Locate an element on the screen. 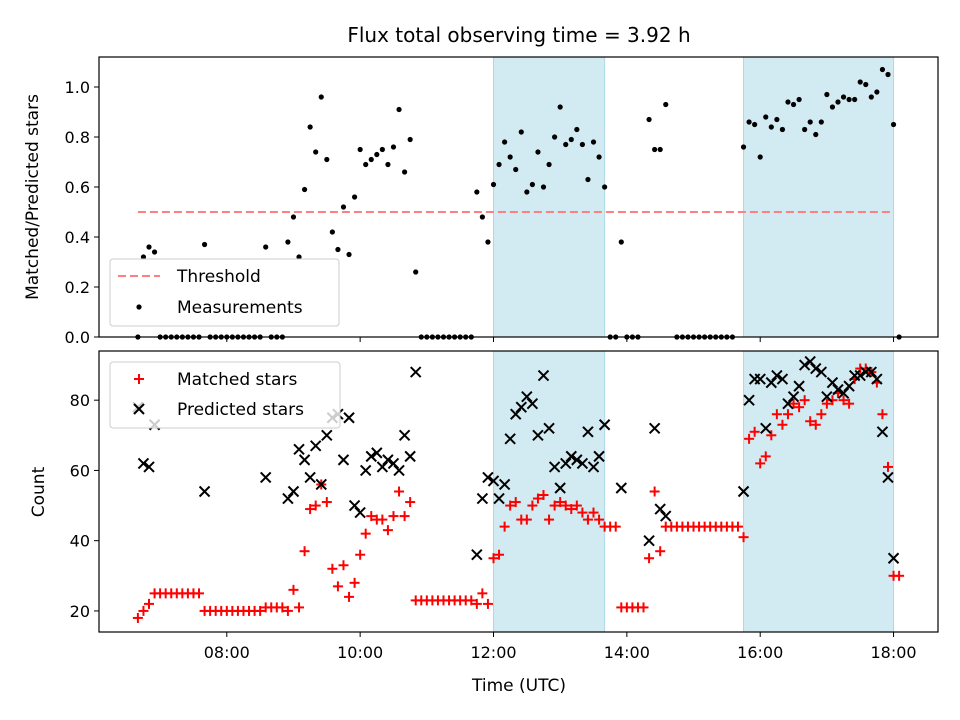  ratio-y-tick-label: 0.0 is located at coordinates (77, 337).